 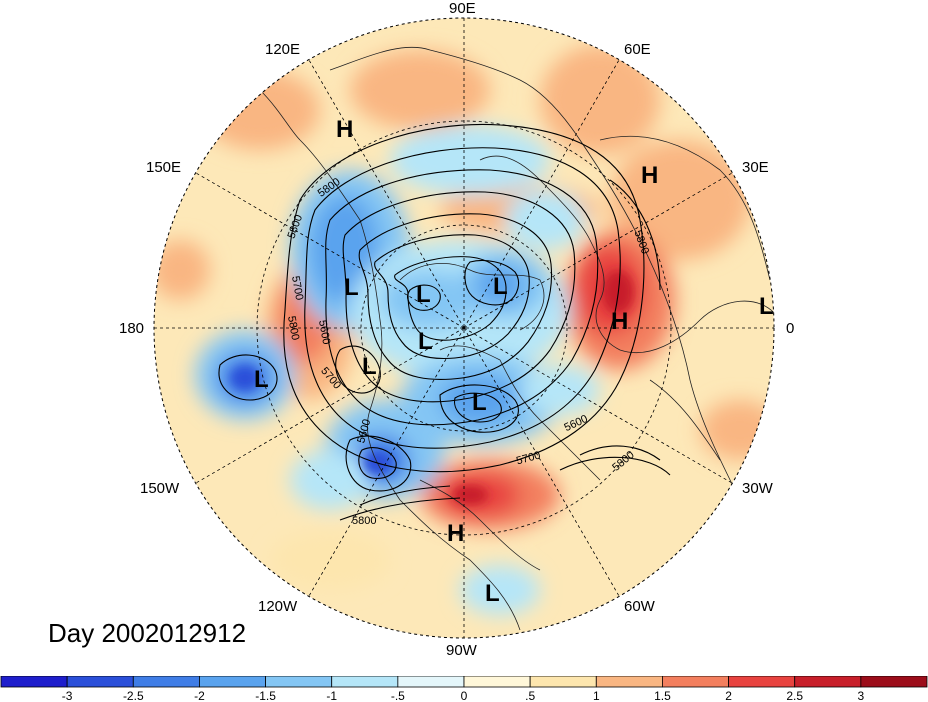 What do you see at coordinates (283, 49) in the screenshot?
I see `lon-label-120e: 120E` at bounding box center [283, 49].